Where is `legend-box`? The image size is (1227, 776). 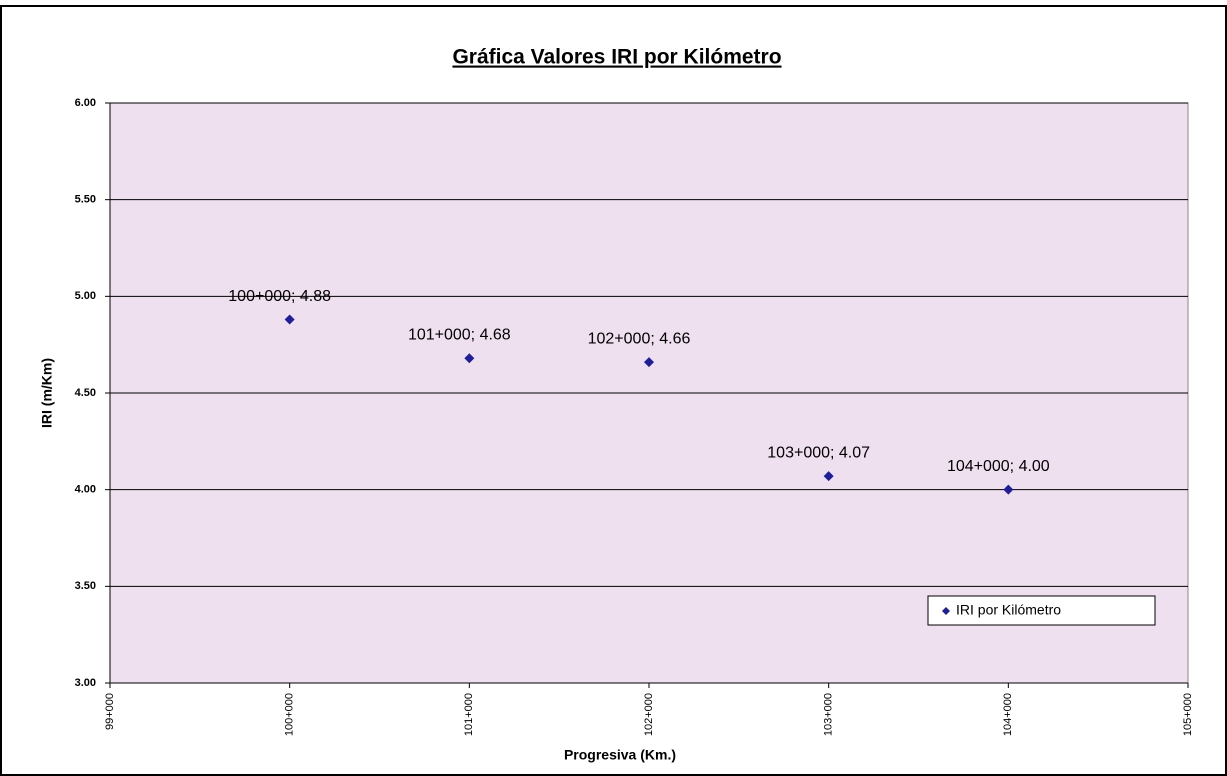 legend-box is located at coordinates (1041, 610).